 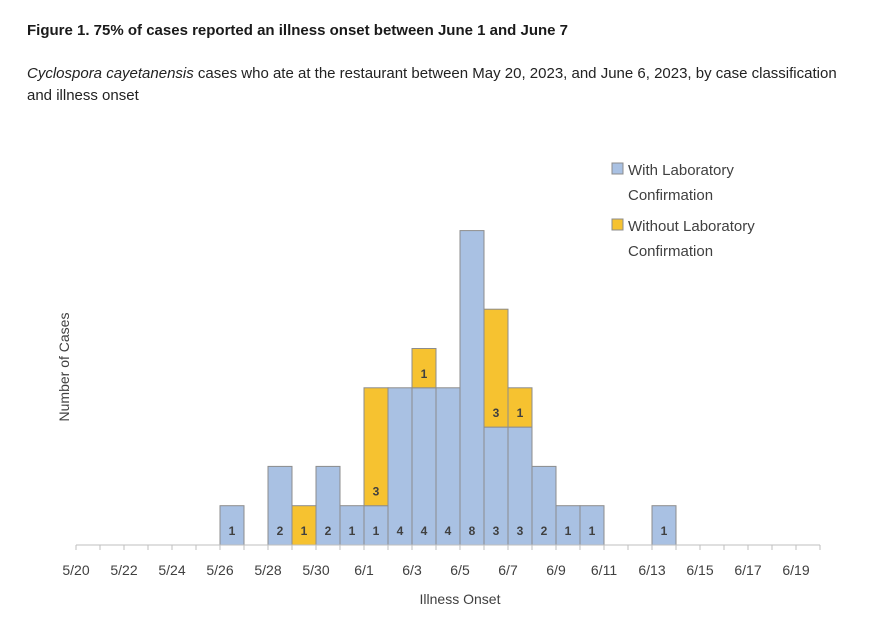 What do you see at coordinates (364, 570) in the screenshot?
I see `x-tick-label-6-1: 6/1` at bounding box center [364, 570].